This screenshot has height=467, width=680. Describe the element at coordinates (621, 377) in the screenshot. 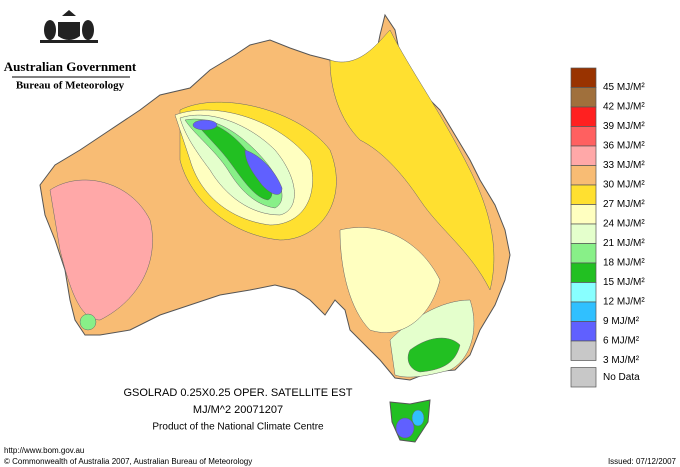

I see `legend-label: No Data` at that location.